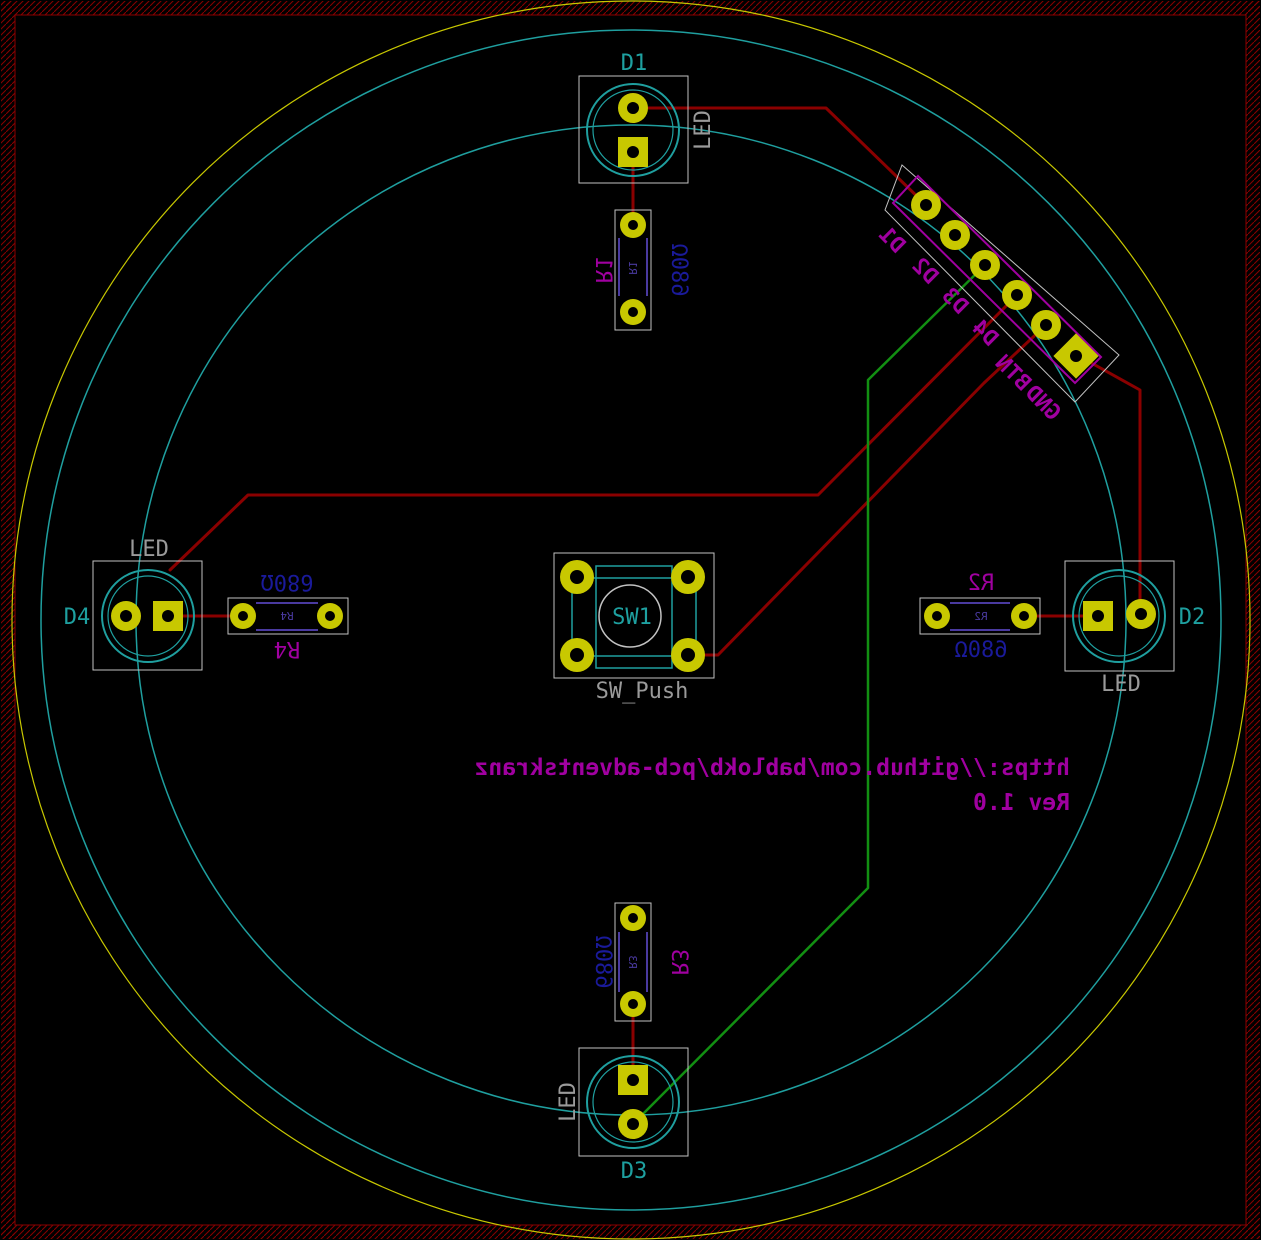  I want to click on resistor-r4: R4 680Ω R4, so click(288, 615).